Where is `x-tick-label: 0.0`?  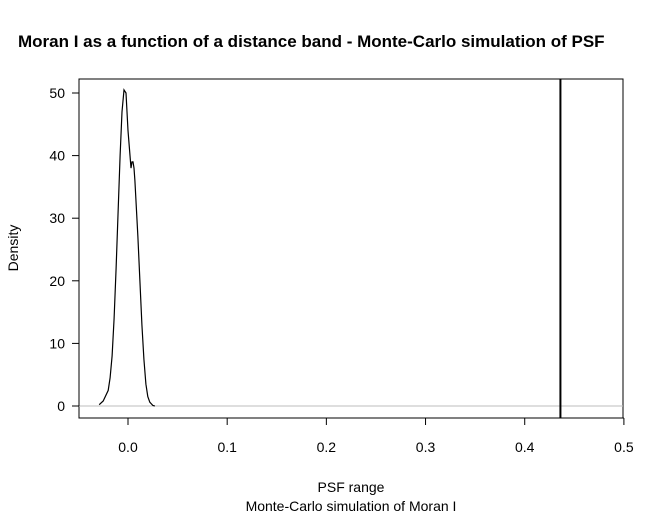 x-tick-label: 0.0 is located at coordinates (128, 447).